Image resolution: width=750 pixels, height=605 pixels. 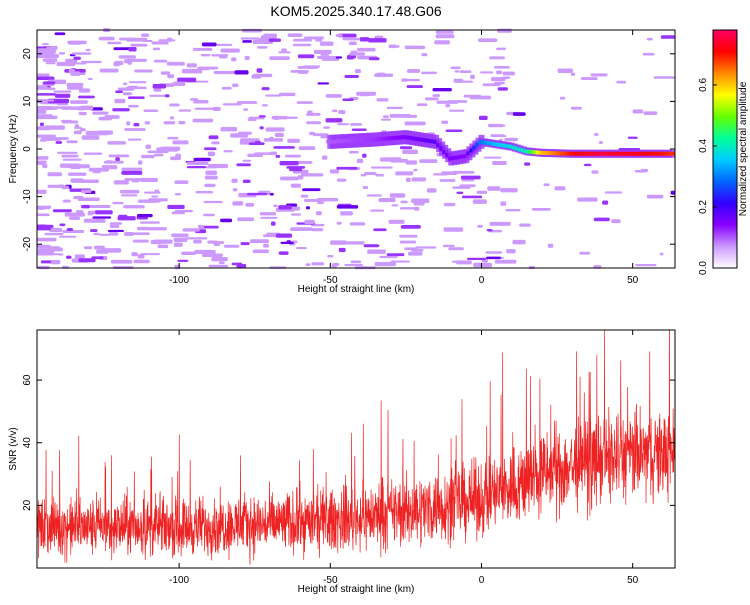 What do you see at coordinates (330, 580) in the screenshot?
I see `x-tick-label: -50` at bounding box center [330, 580].